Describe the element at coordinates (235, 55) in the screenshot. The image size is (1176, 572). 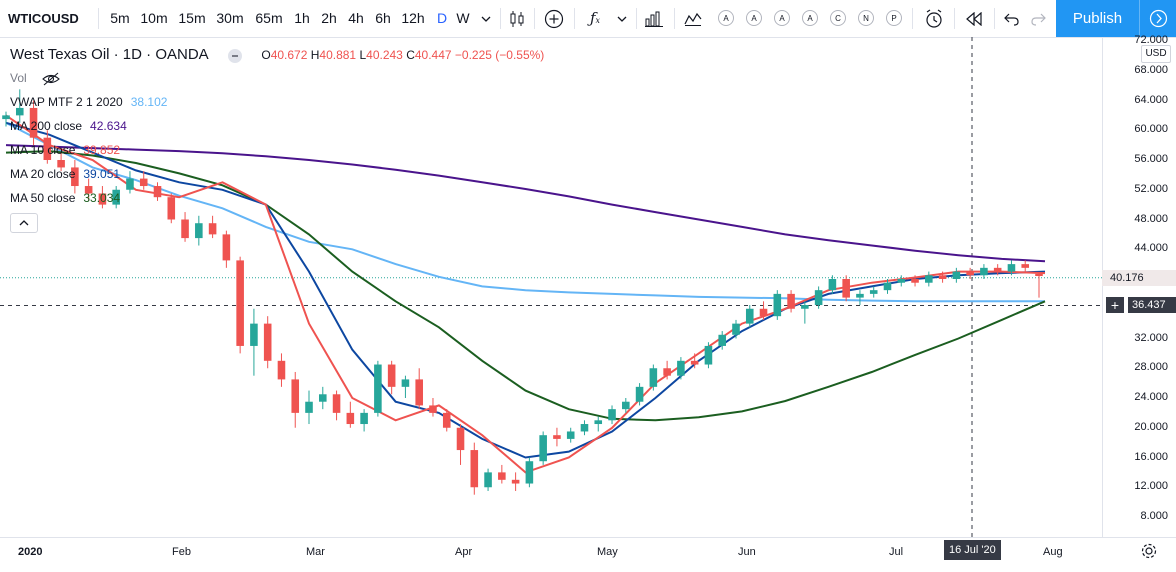
I see `legend-settings-icon` at that location.